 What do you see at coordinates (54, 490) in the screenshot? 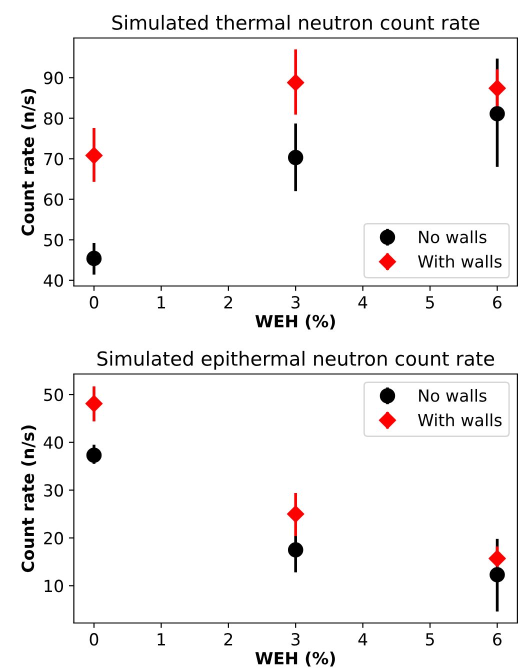
I see `y-tick-label: 30` at bounding box center [54, 490].